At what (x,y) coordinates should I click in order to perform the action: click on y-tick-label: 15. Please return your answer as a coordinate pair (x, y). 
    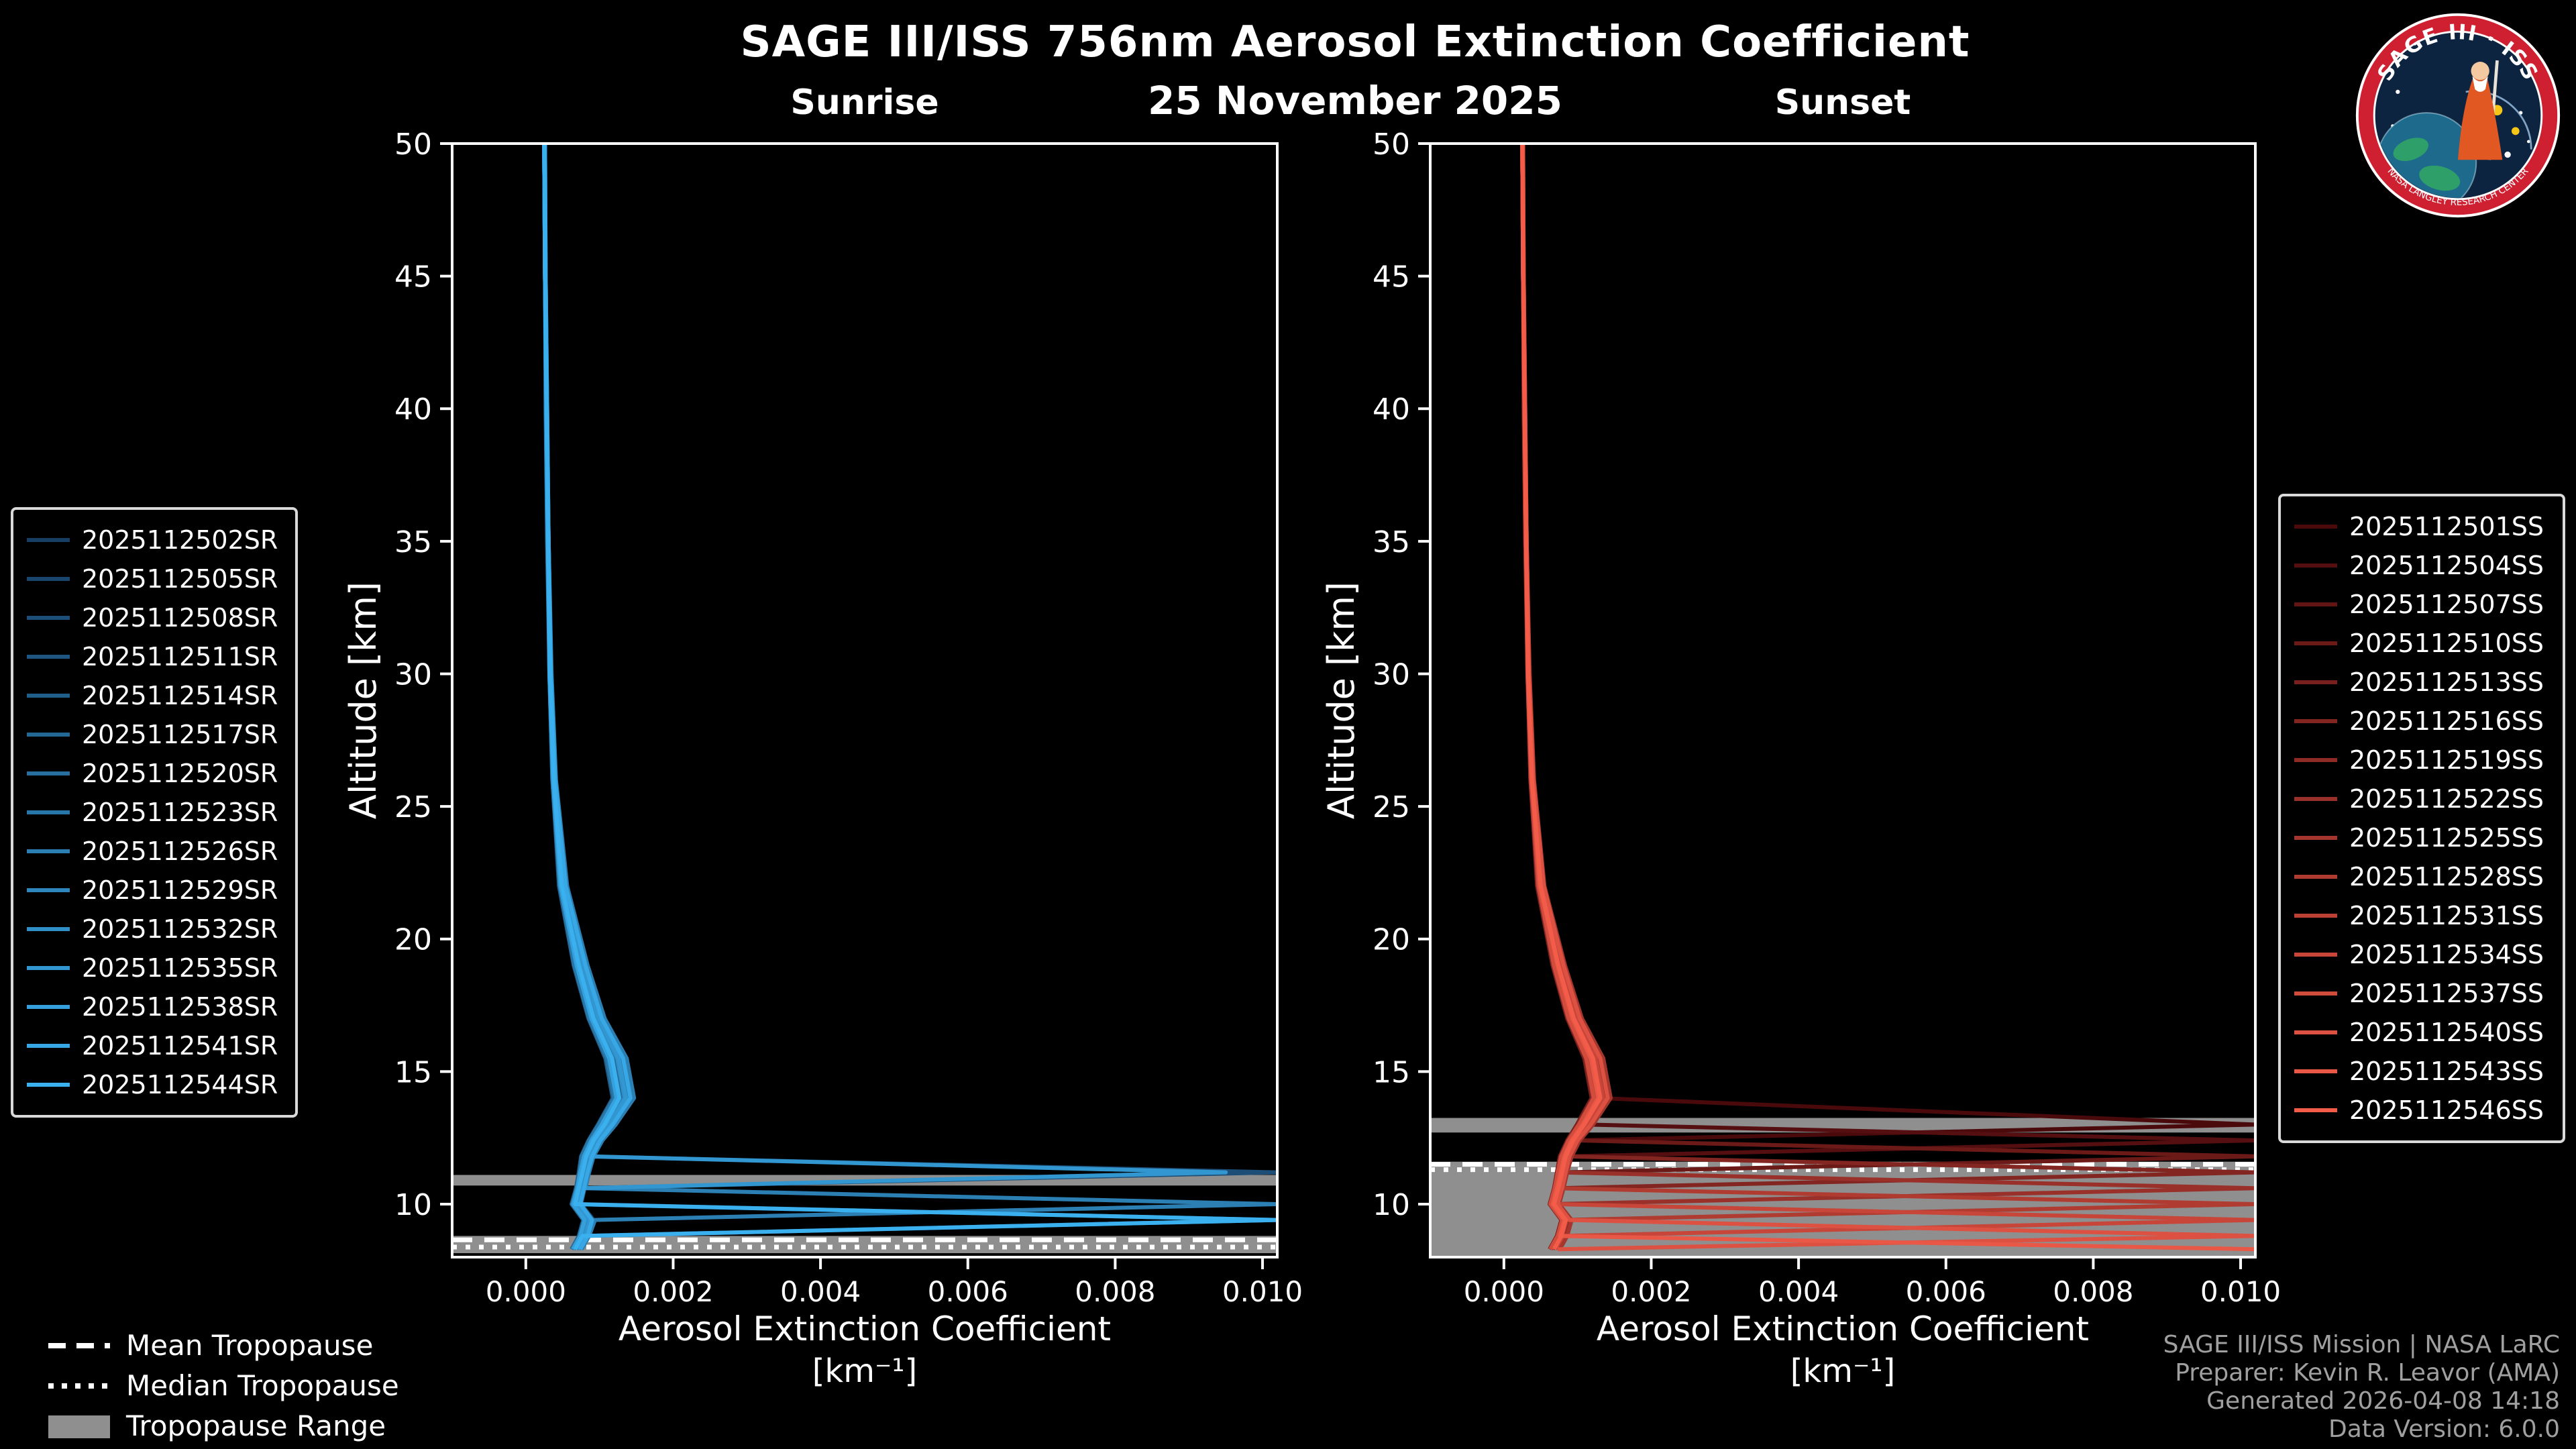
    Looking at the image, I should click on (413, 1072).